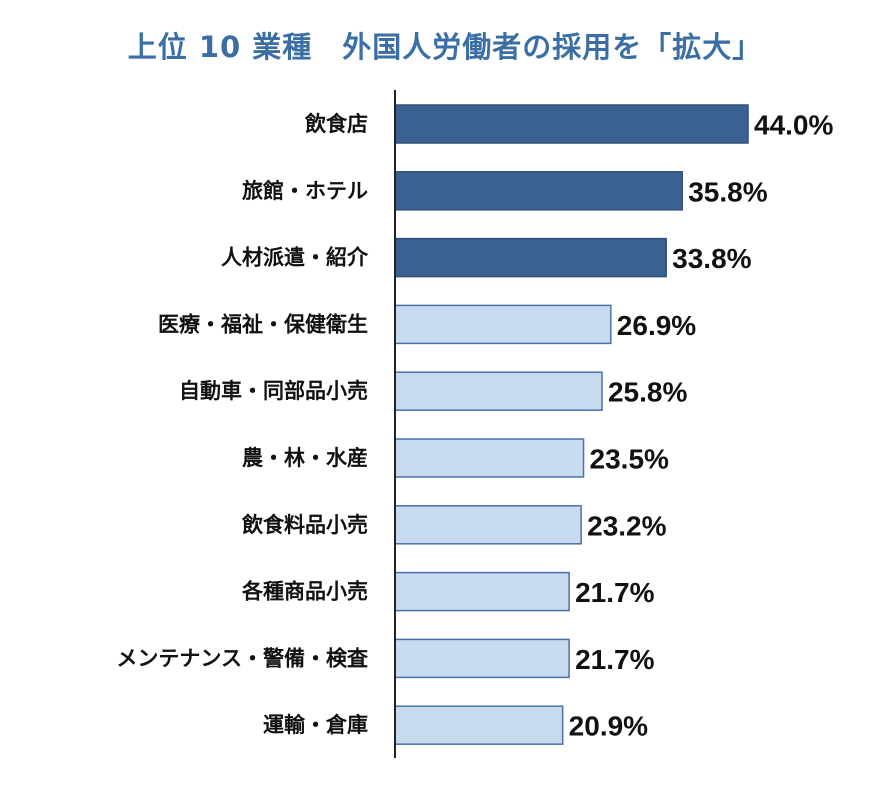 The height and width of the screenshot is (794, 890). What do you see at coordinates (608, 726) in the screenshot?
I see `value-label-10: 20.9%` at bounding box center [608, 726].